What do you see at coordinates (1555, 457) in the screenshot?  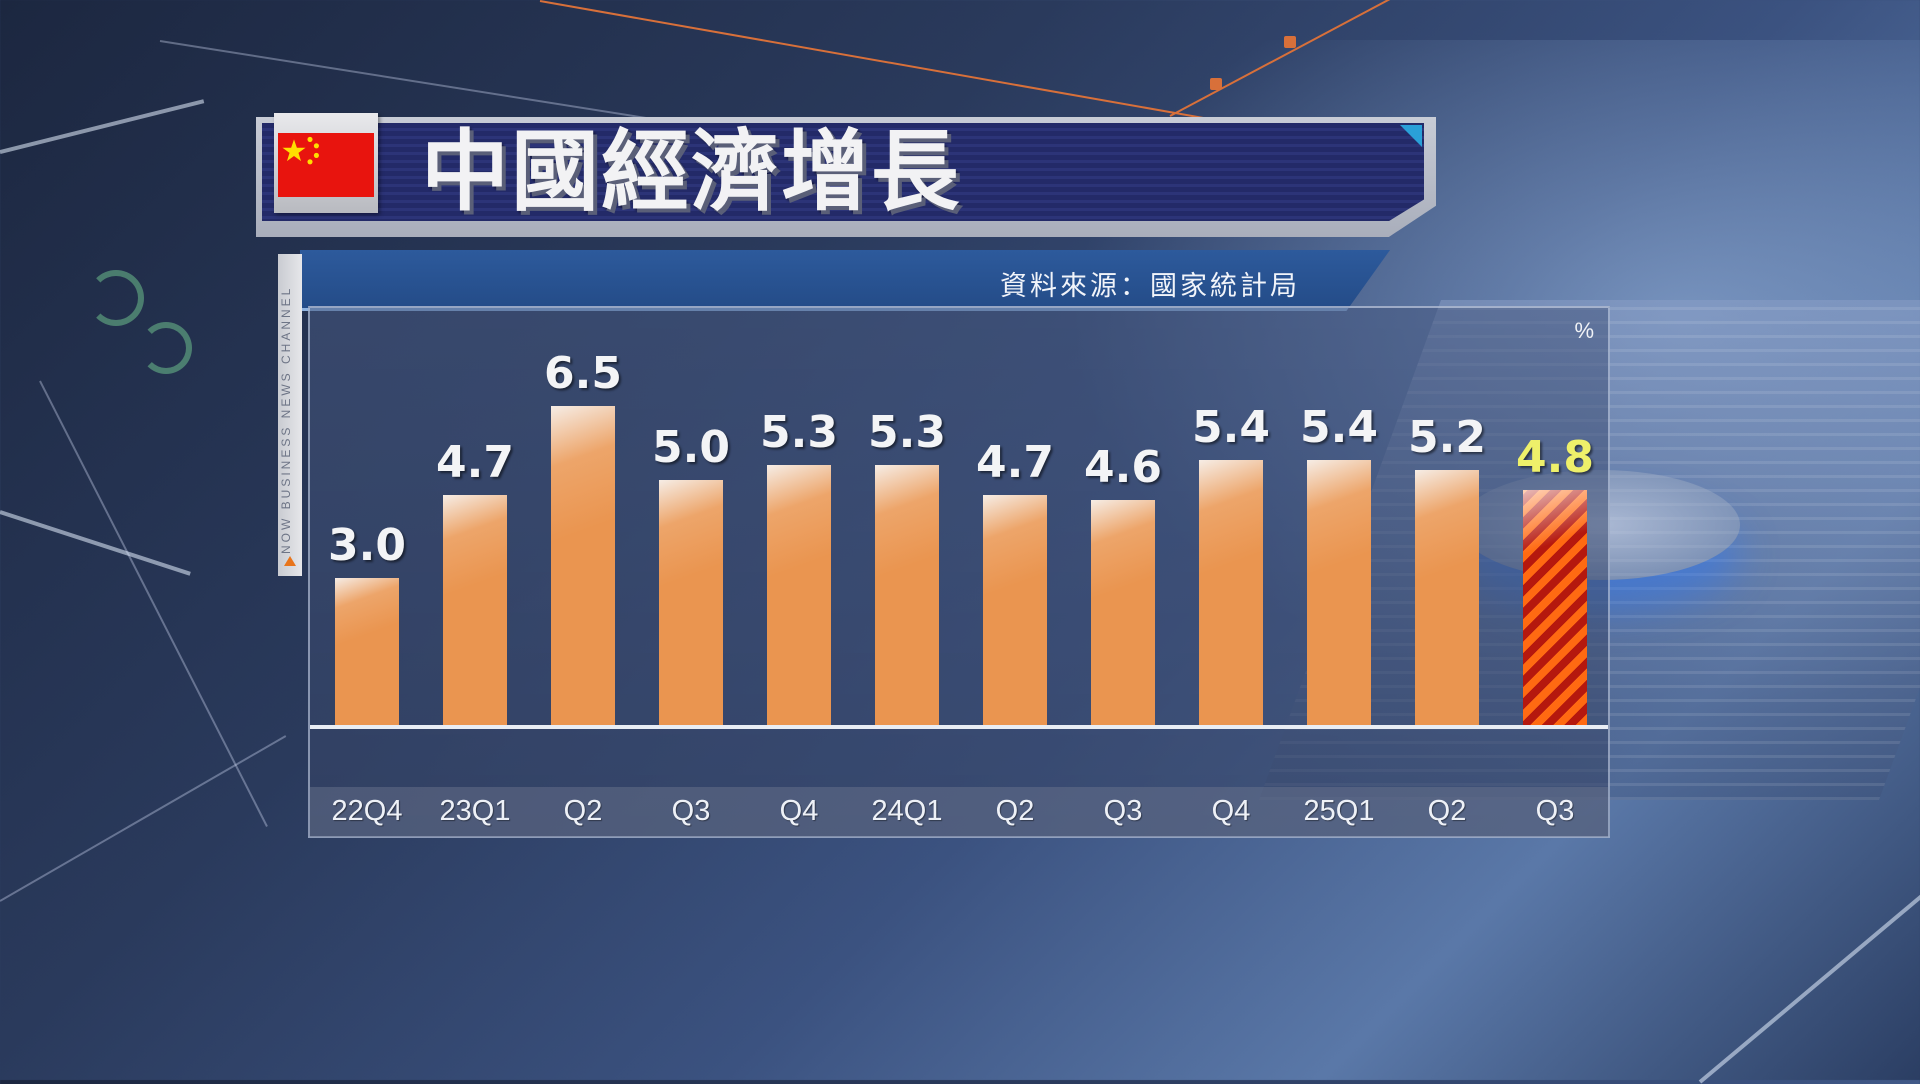 I see `bar-value-label: 4.8` at bounding box center [1555, 457].